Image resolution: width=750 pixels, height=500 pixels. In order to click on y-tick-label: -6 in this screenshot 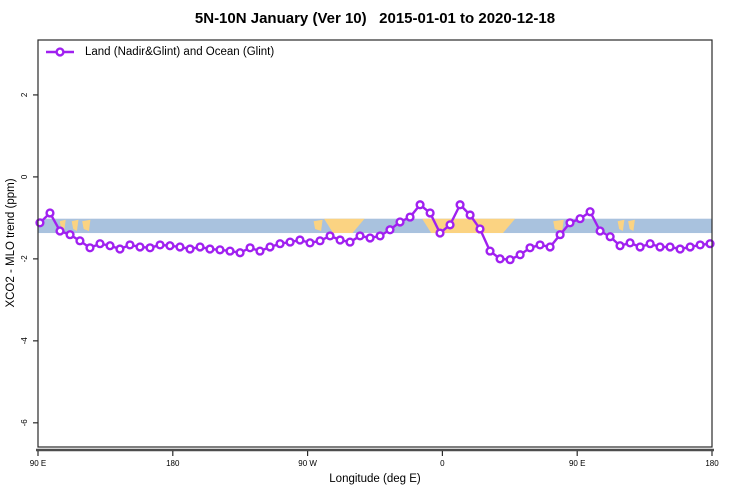, I will do `click(24, 423)`.